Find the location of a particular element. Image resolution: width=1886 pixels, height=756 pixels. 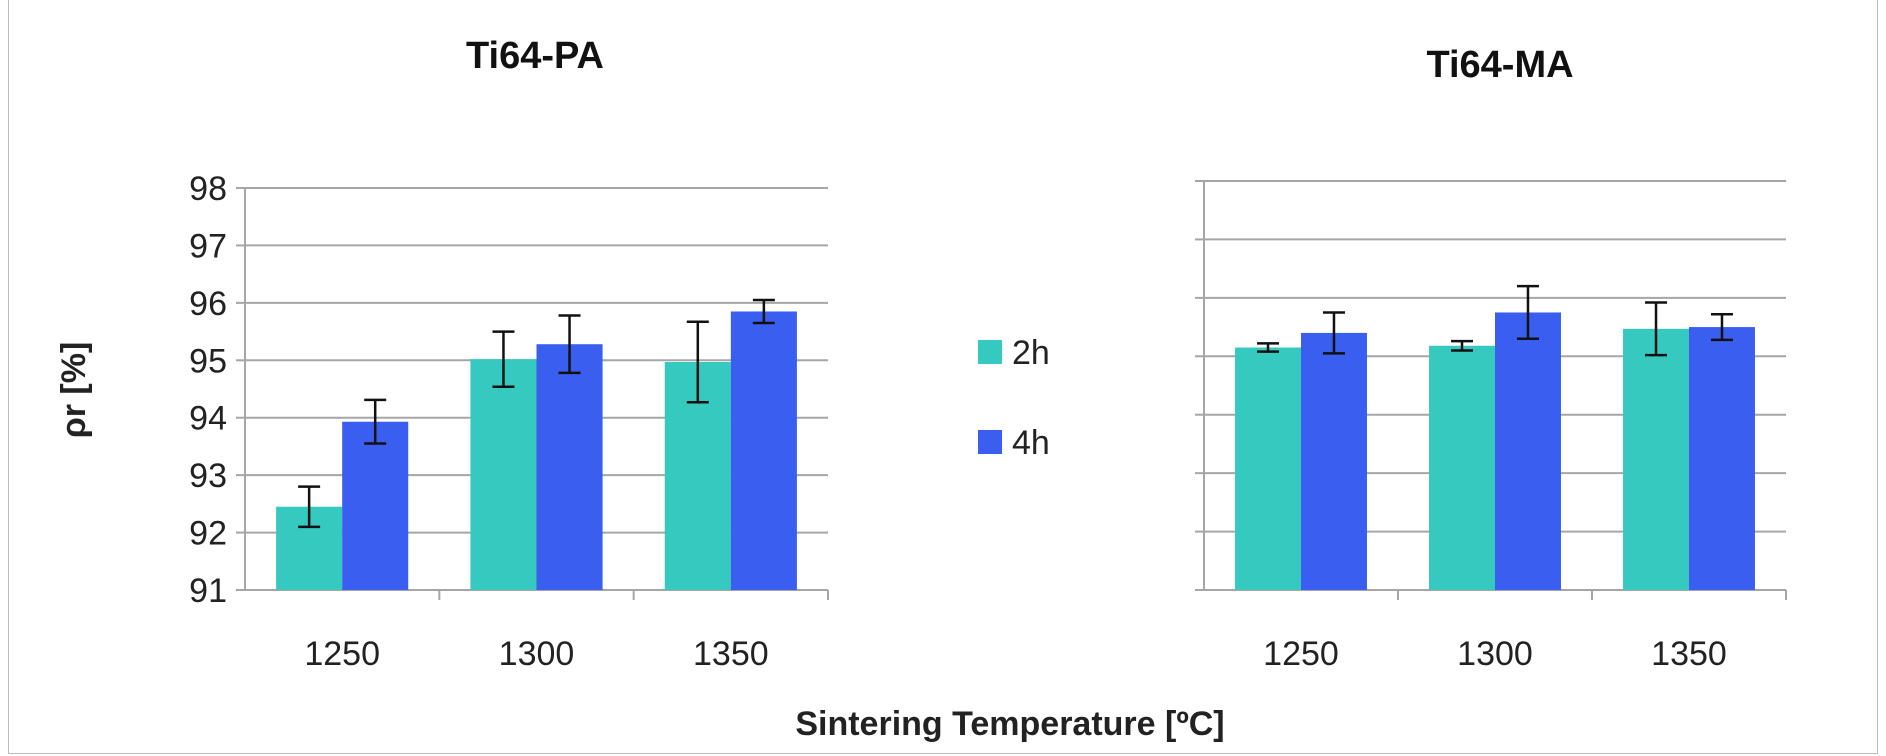

y-tick-label: 94 is located at coordinates (208, 419).